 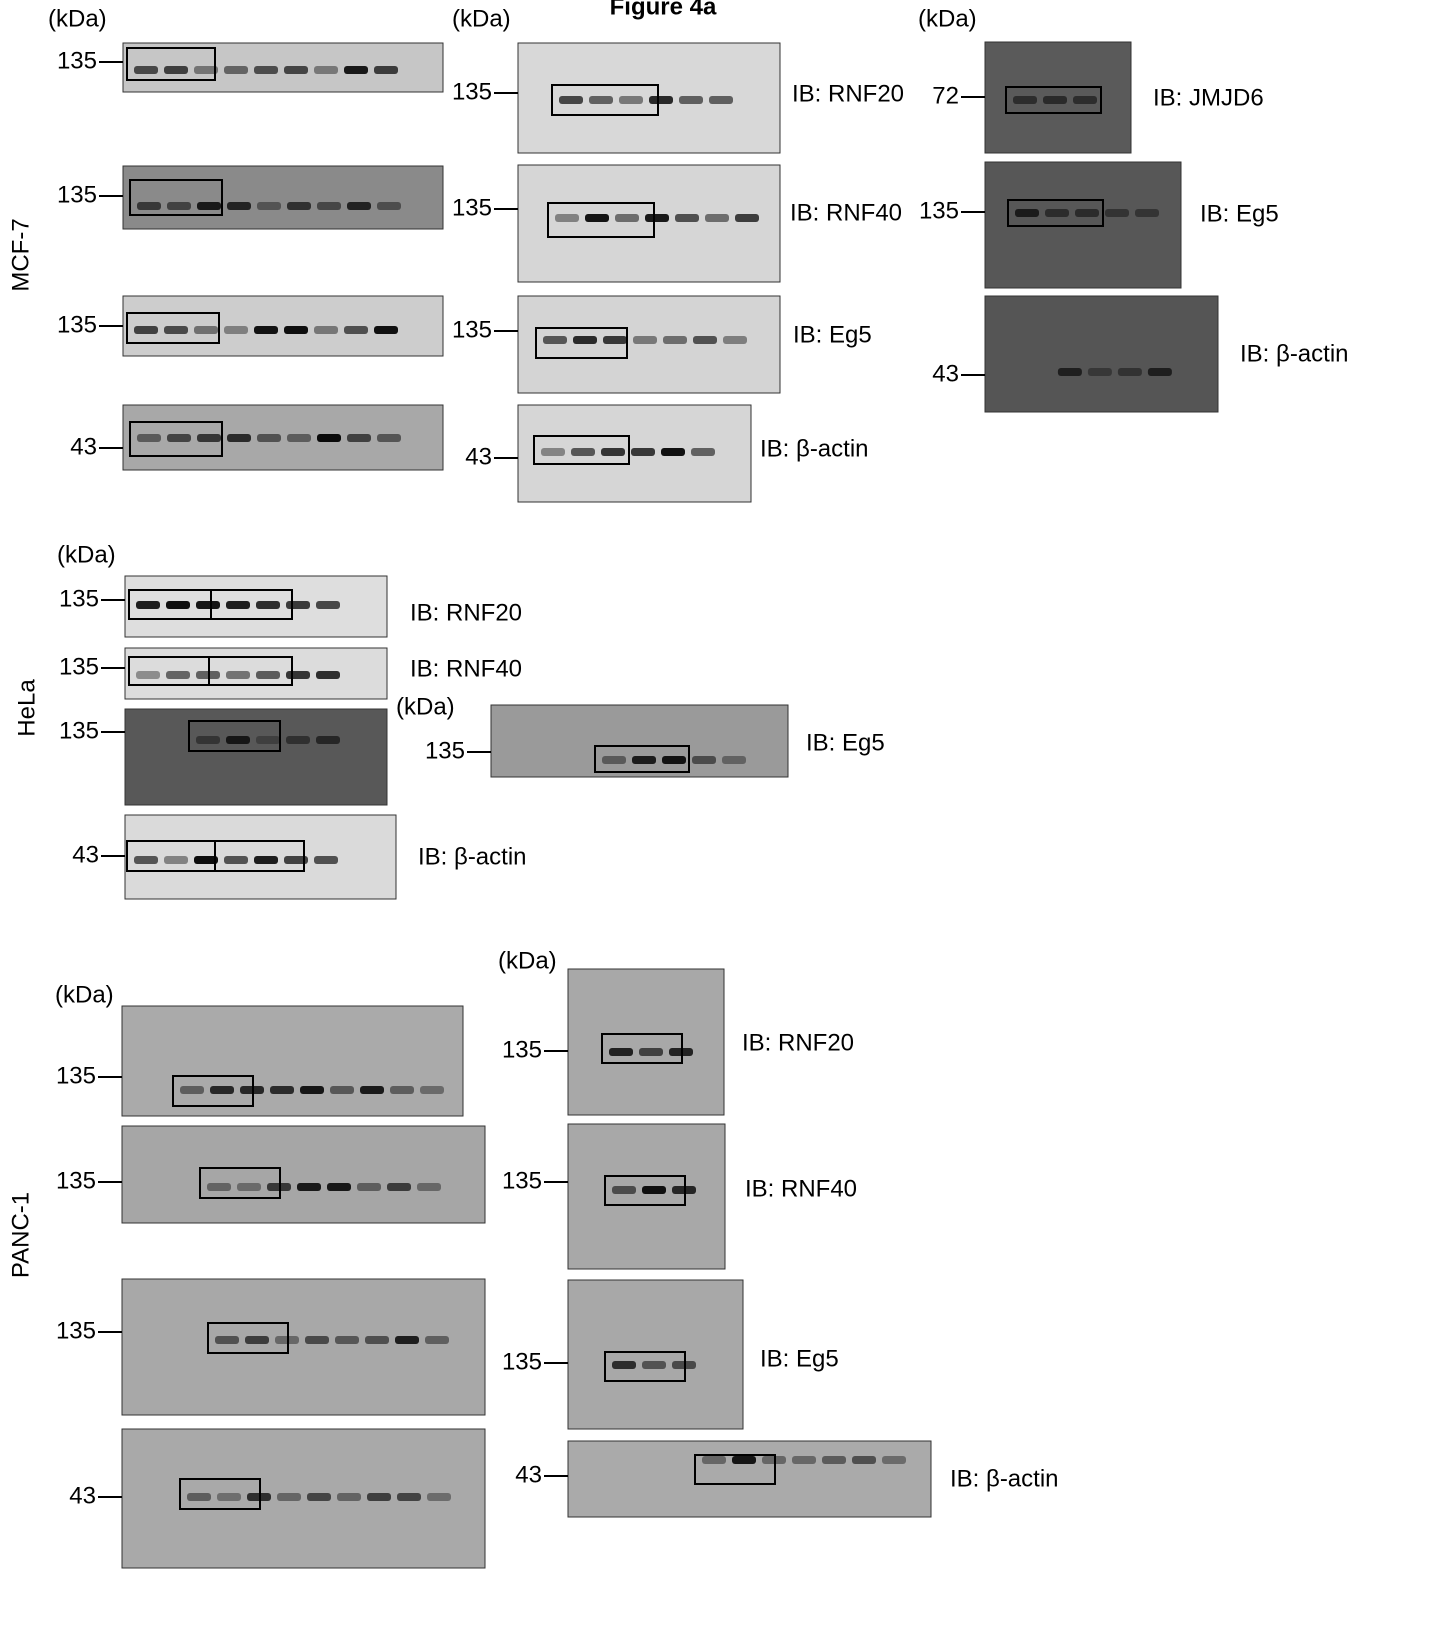 I want to click on ib-label: IB: Eg5, so click(x=845, y=742).